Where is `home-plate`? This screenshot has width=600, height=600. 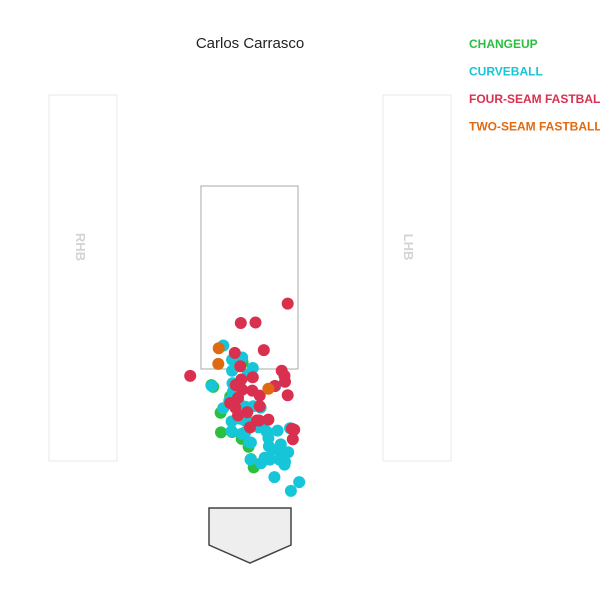
home-plate is located at coordinates (250, 535).